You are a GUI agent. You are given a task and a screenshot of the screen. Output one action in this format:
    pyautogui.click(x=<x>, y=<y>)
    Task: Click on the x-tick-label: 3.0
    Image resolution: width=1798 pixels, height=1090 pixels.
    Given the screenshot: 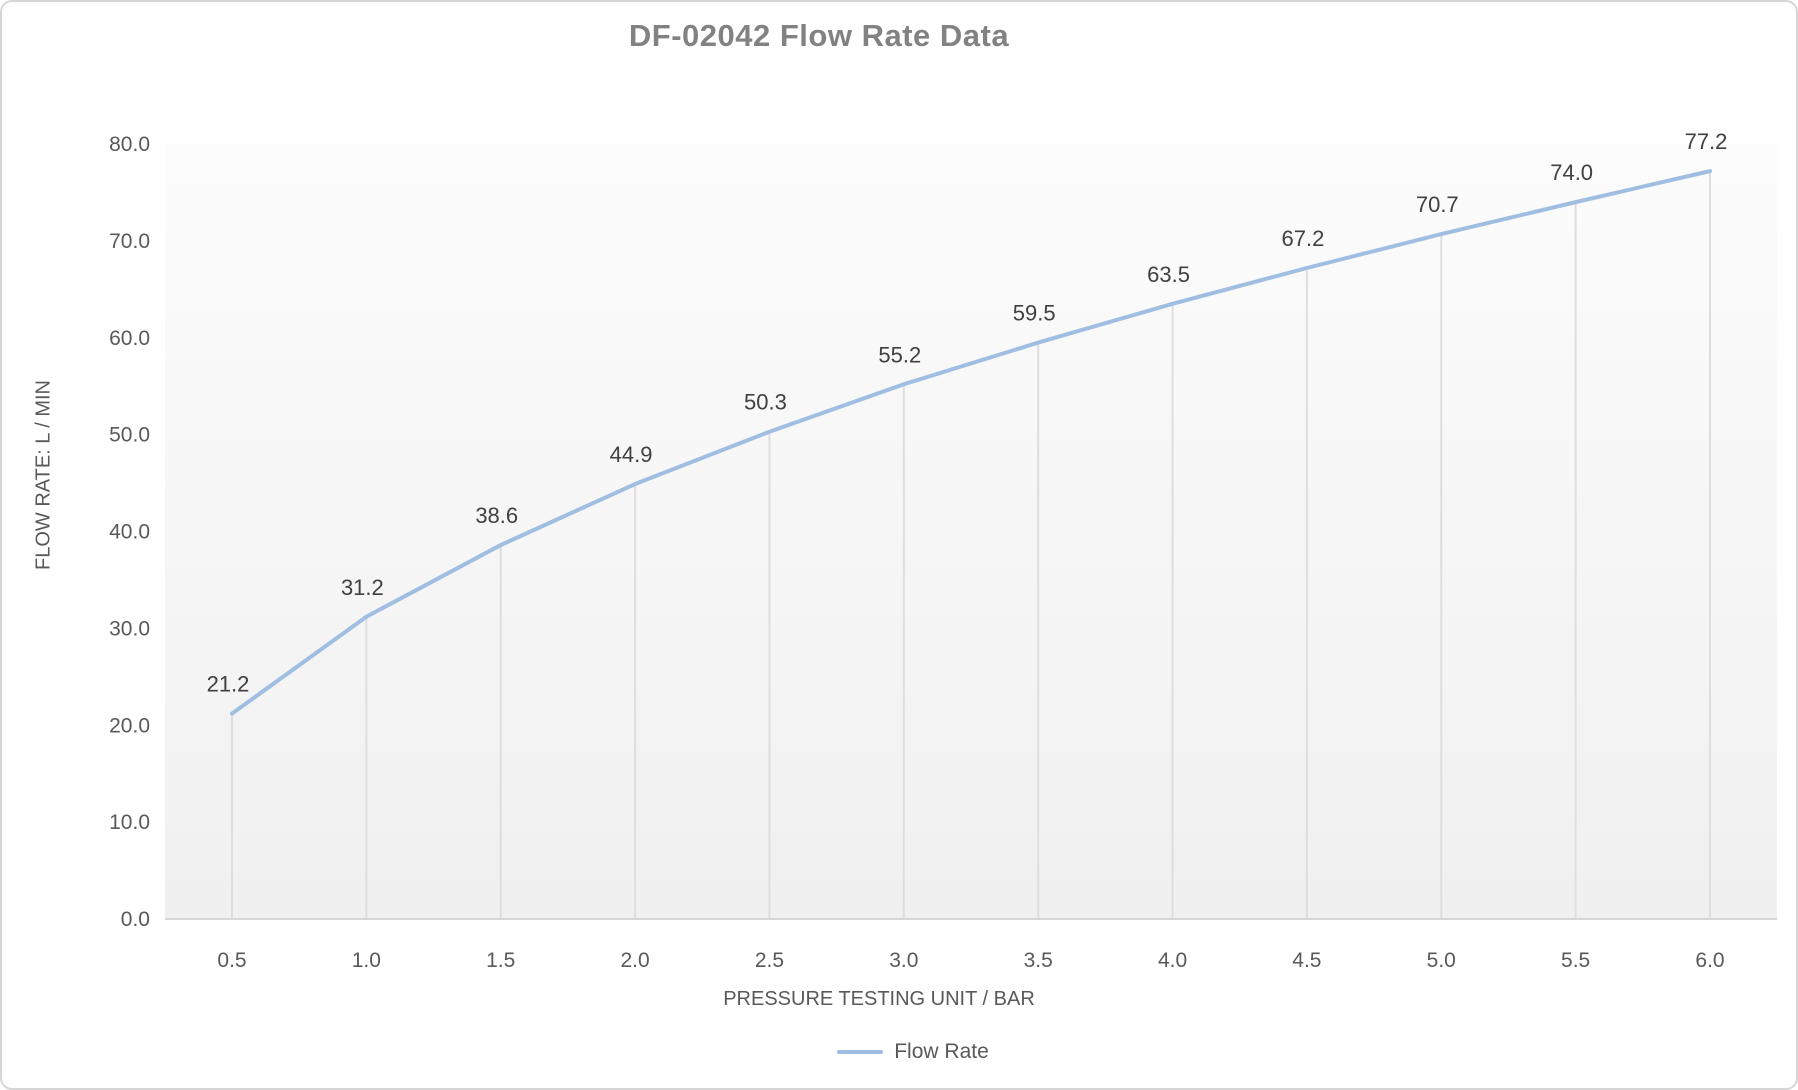 What is the action you would take?
    pyautogui.click(x=903, y=960)
    